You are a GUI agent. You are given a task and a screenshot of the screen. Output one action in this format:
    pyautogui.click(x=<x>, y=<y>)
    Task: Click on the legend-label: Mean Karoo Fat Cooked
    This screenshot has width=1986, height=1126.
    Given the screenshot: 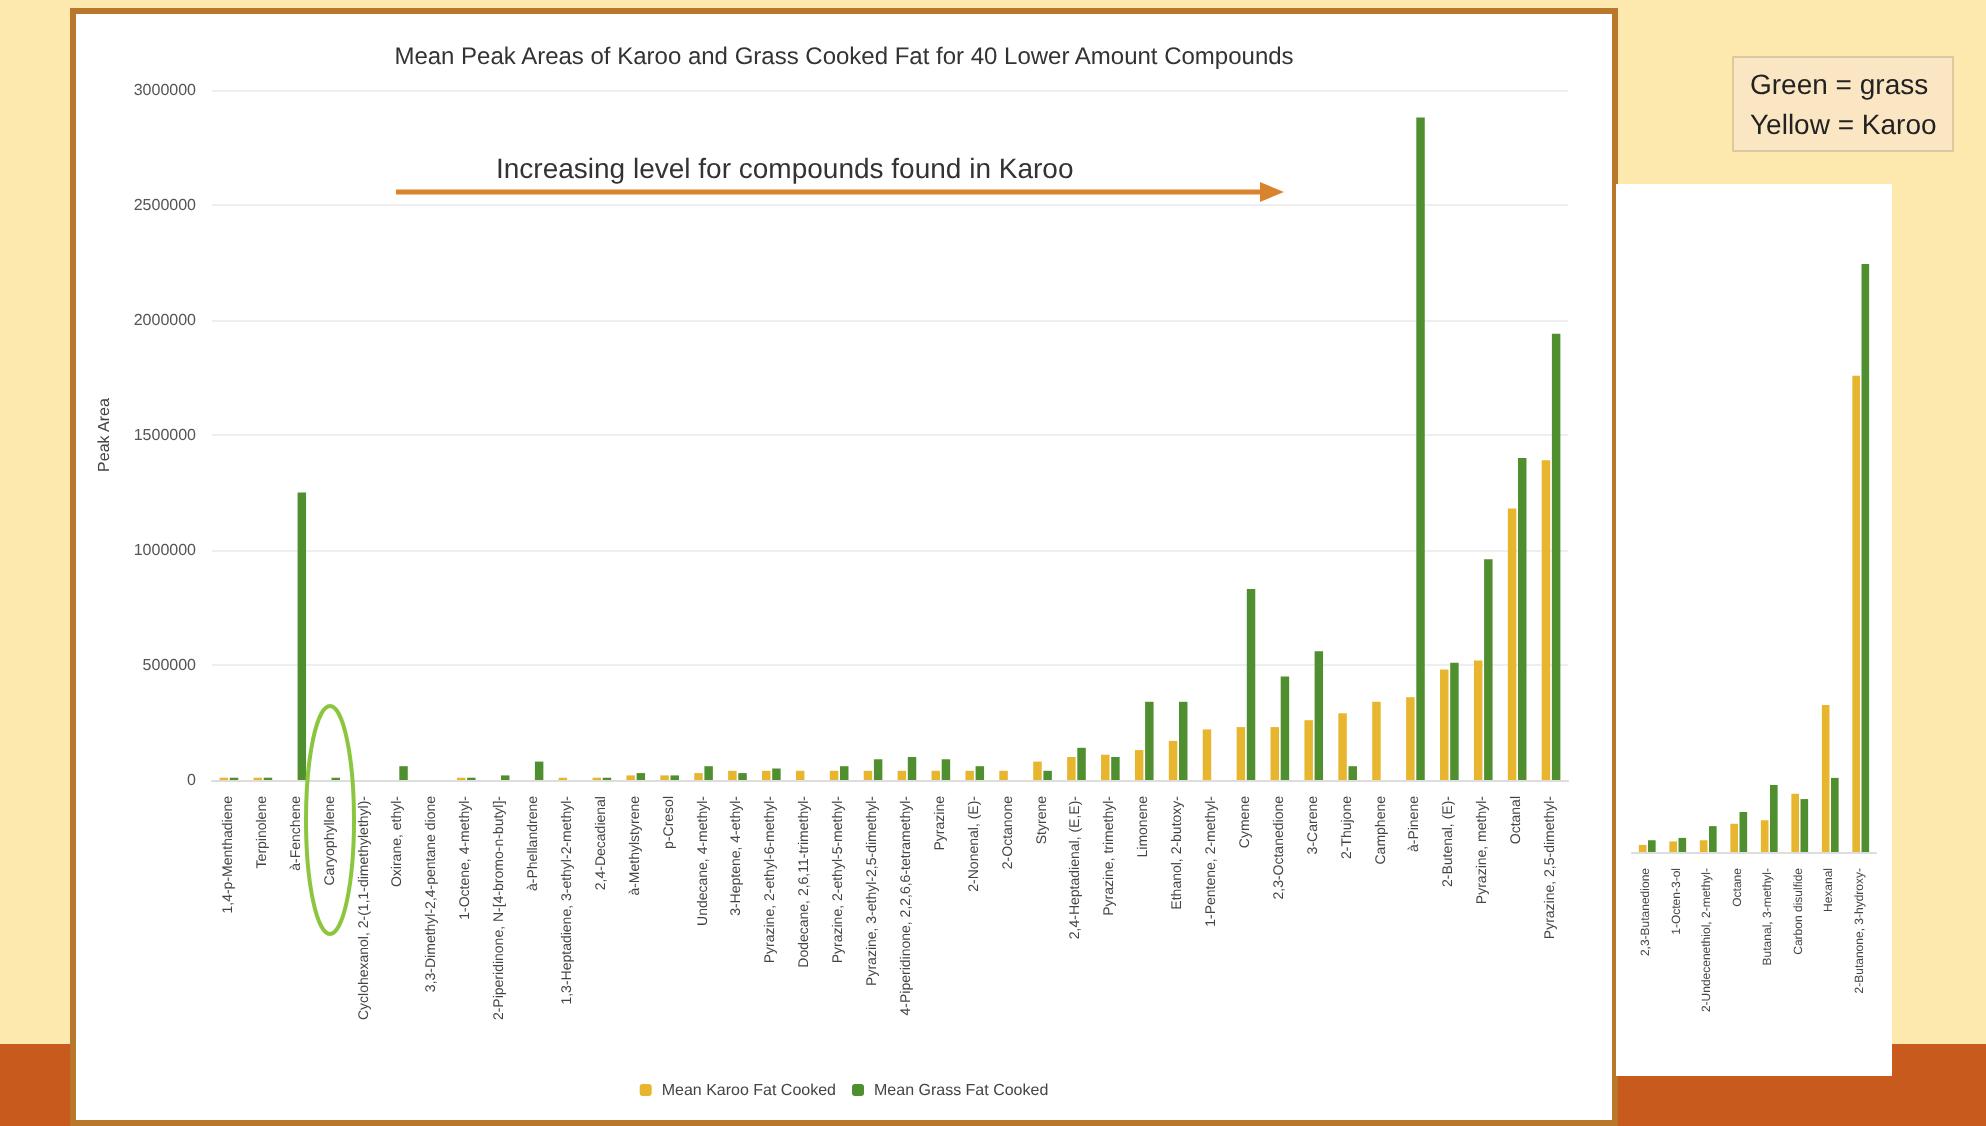 What is the action you would take?
    pyautogui.click(x=749, y=1090)
    